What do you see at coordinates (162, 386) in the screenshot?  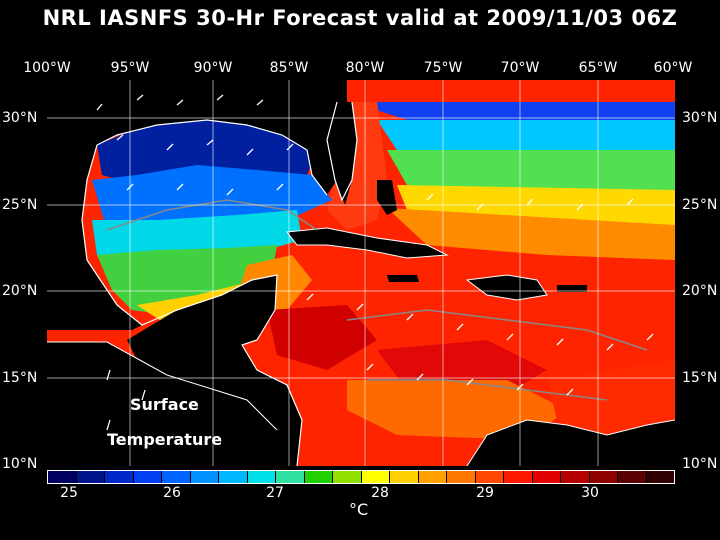 I see `country-border` at bounding box center [162, 386].